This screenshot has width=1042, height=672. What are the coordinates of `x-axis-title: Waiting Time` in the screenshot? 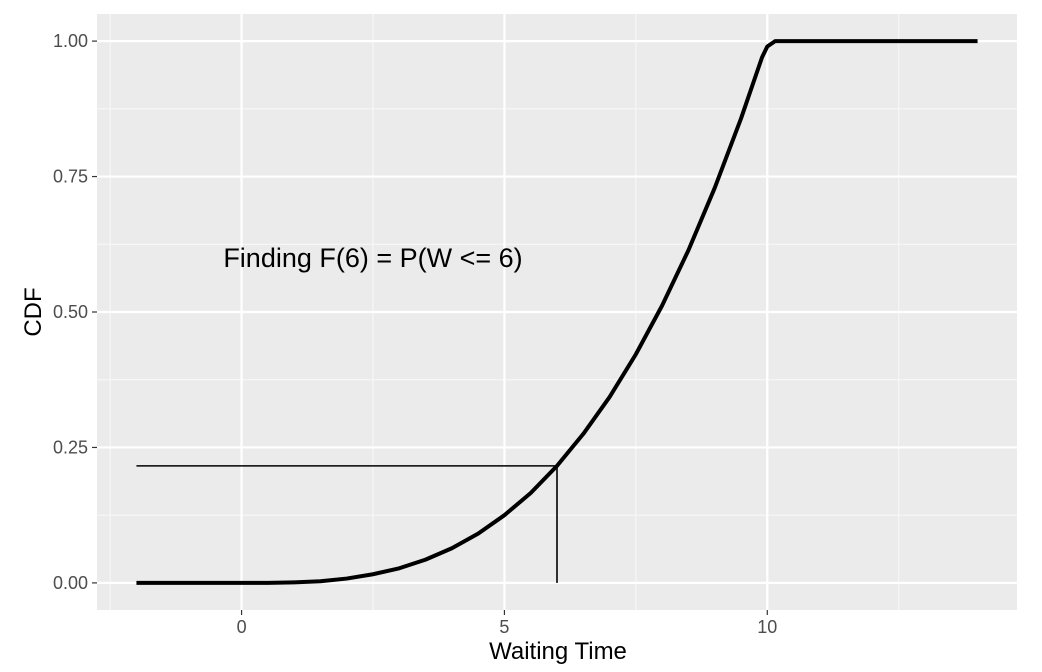 It's located at (558, 651).